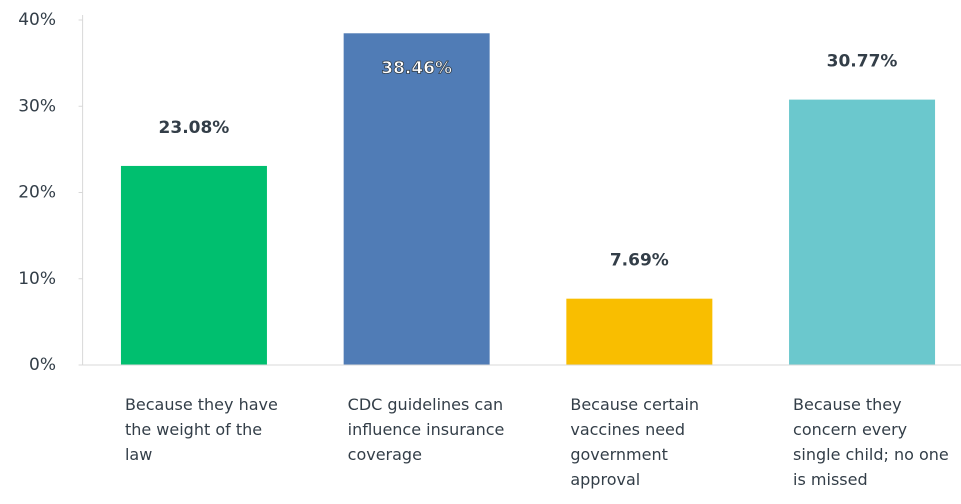  What do you see at coordinates (416, 68) in the screenshot?
I see `value-label: 38.46%` at bounding box center [416, 68].